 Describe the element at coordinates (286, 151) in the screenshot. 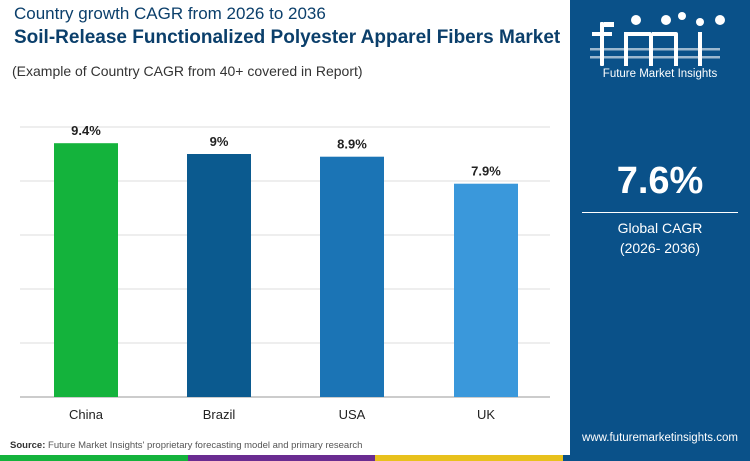

I see `value-labels: 9.4% 9% 8.9% 7.9%` at that location.